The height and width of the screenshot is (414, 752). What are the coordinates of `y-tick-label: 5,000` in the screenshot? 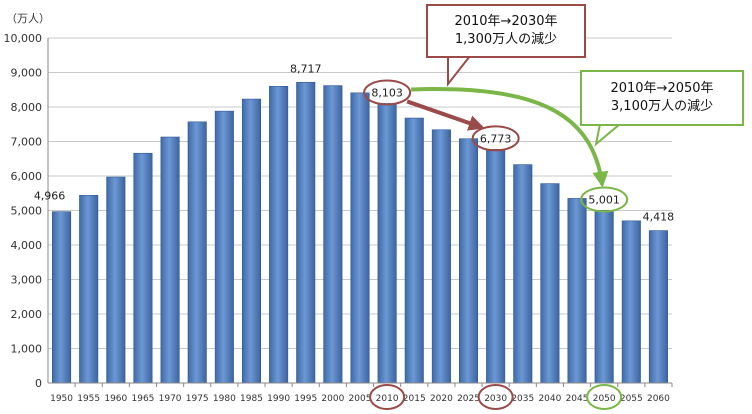 It's located at (27, 211).